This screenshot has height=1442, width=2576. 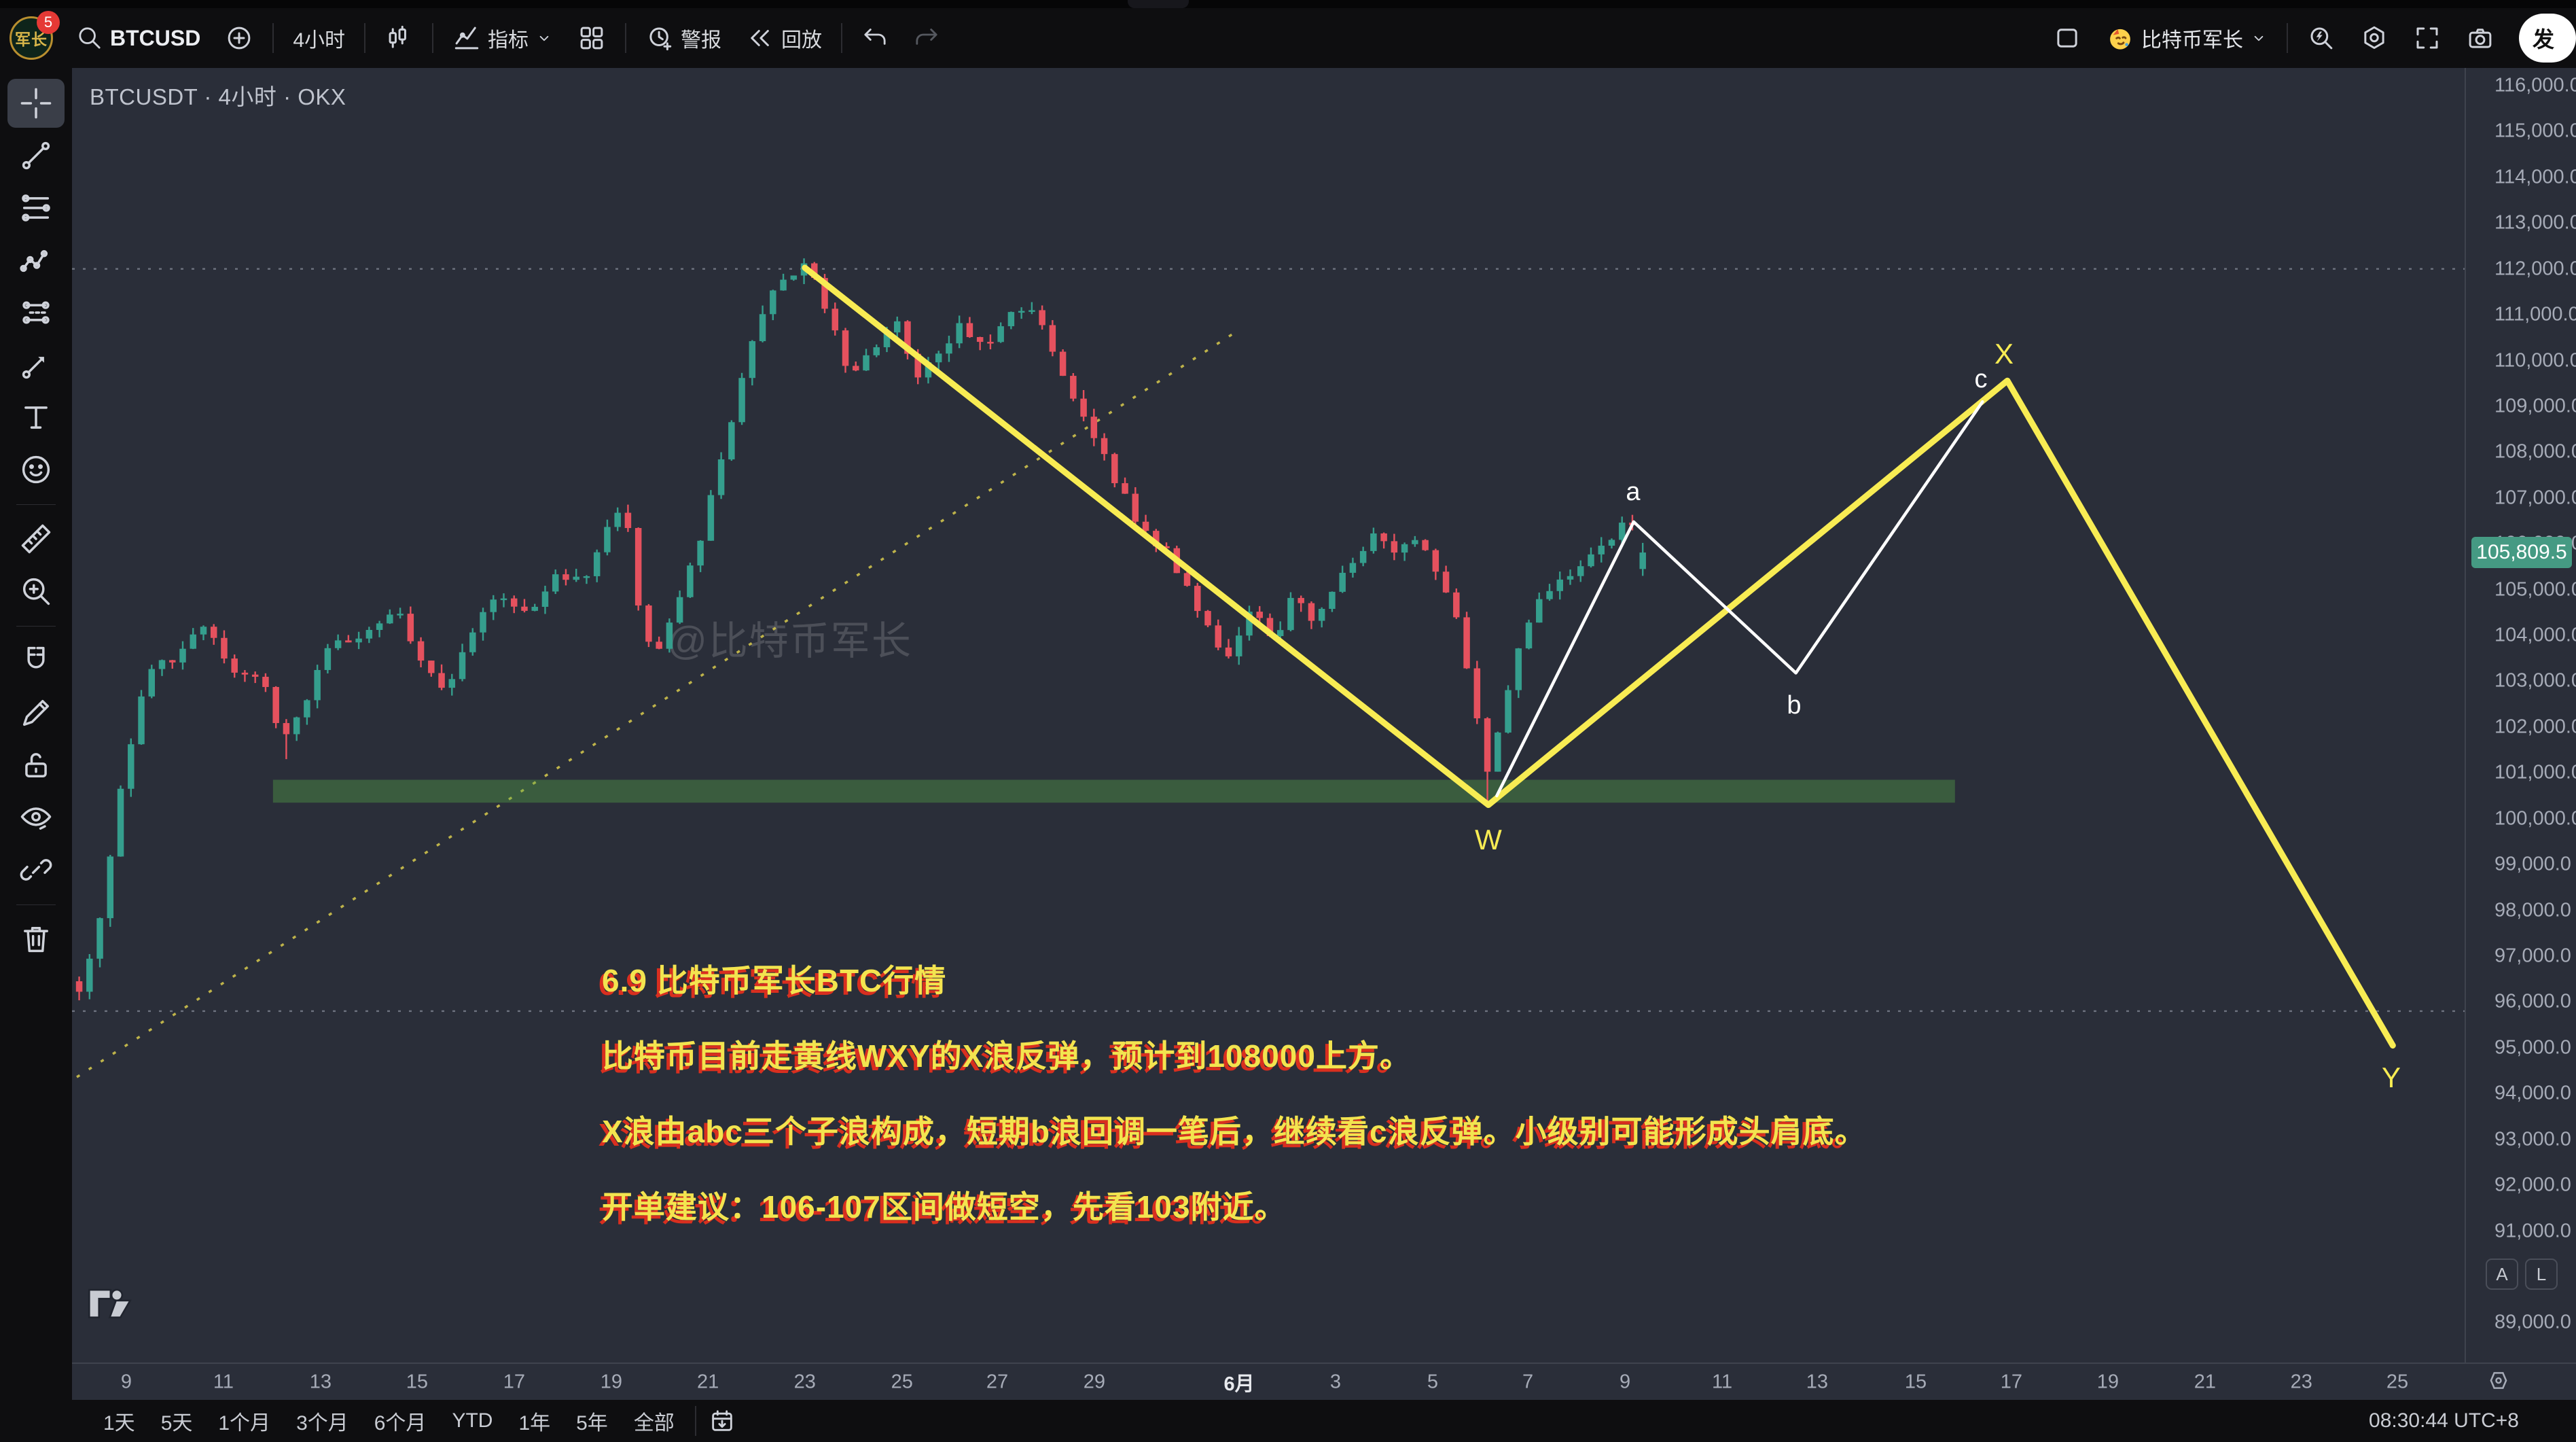 What do you see at coordinates (2259, 38) in the screenshot?
I see `chevron-down-icon` at bounding box center [2259, 38].